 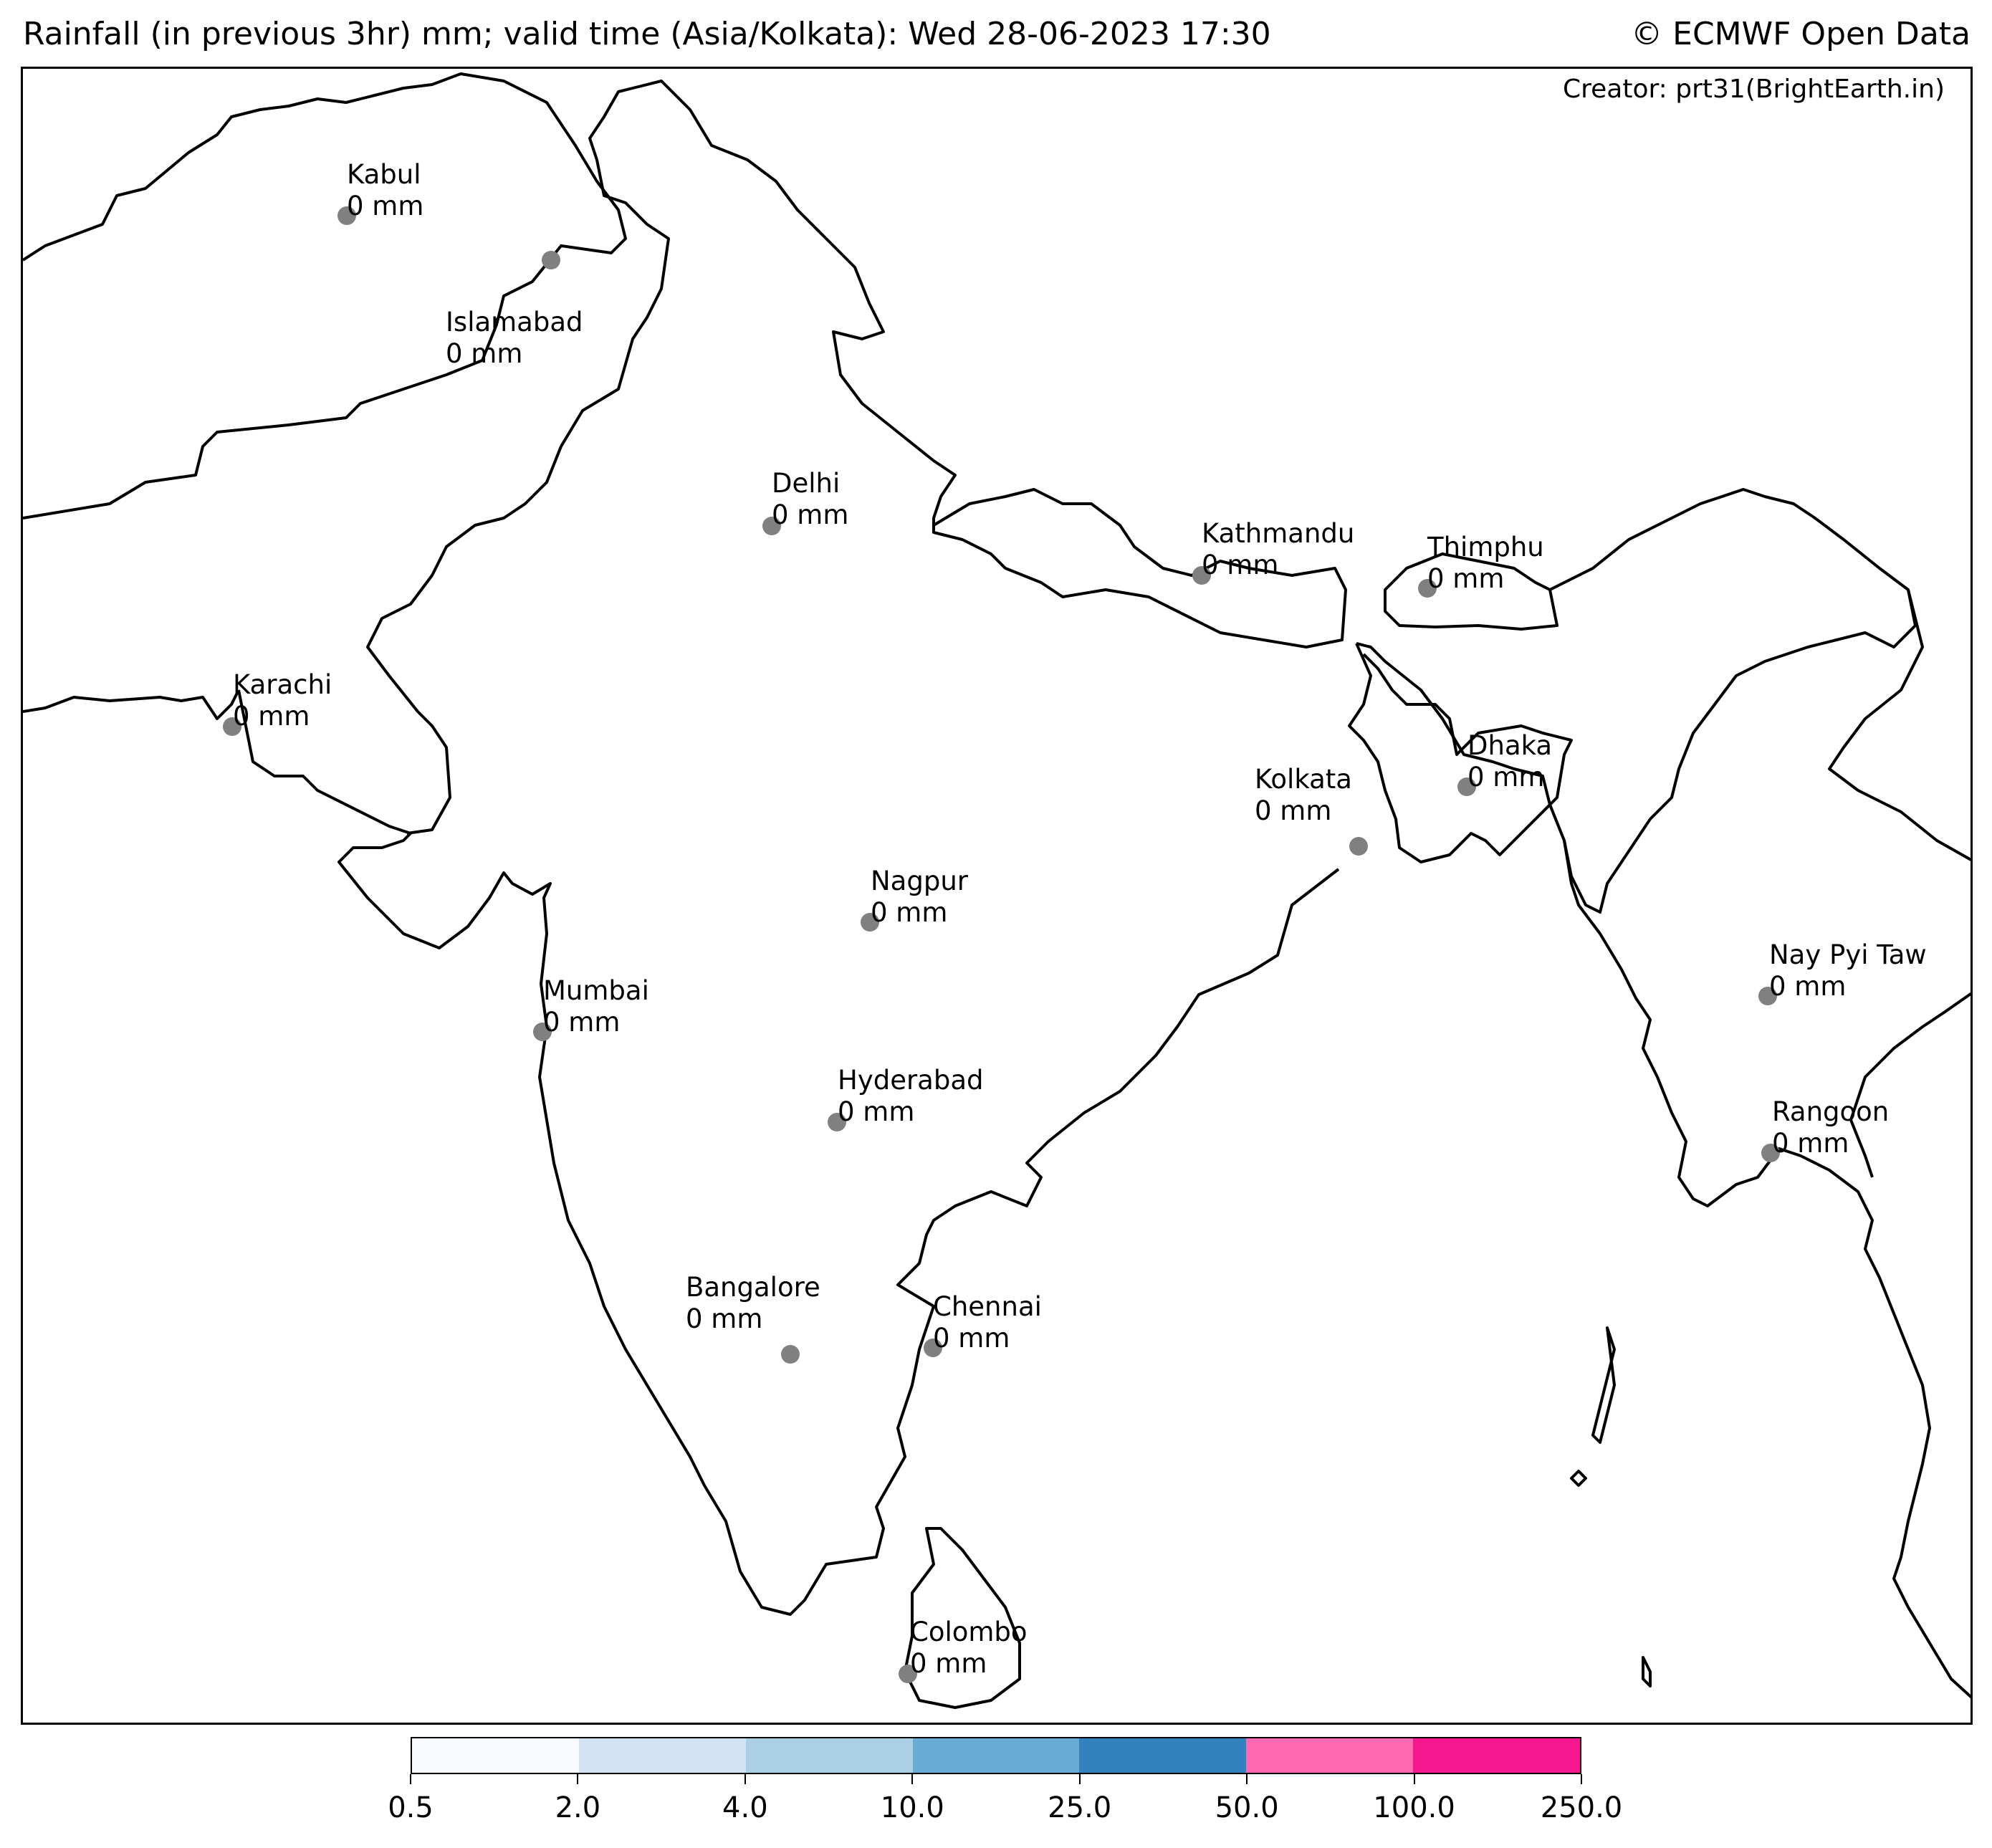 What do you see at coordinates (1831, 1127) in the screenshot?
I see `city-label-rangoon: Rangoon 0 mm` at bounding box center [1831, 1127].